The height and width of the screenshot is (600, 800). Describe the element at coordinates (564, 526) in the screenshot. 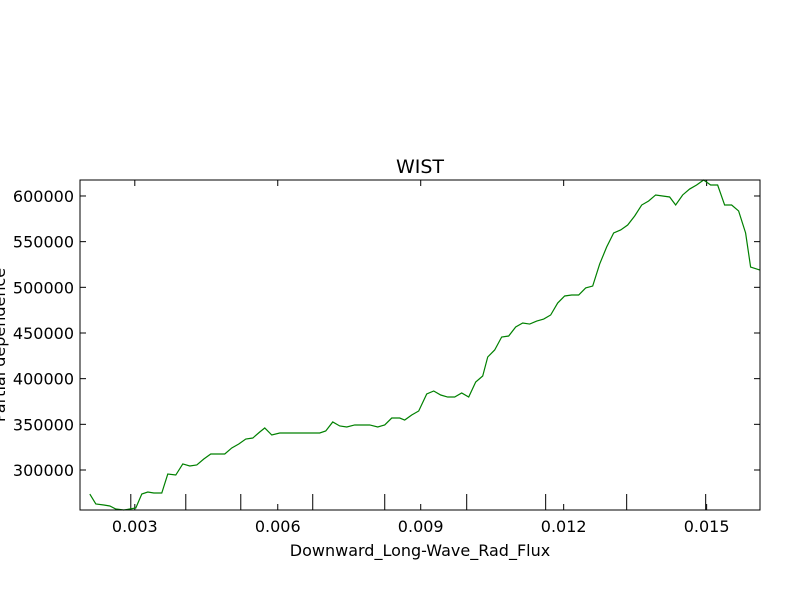

I see `x-tick-label: 0.012` at that location.